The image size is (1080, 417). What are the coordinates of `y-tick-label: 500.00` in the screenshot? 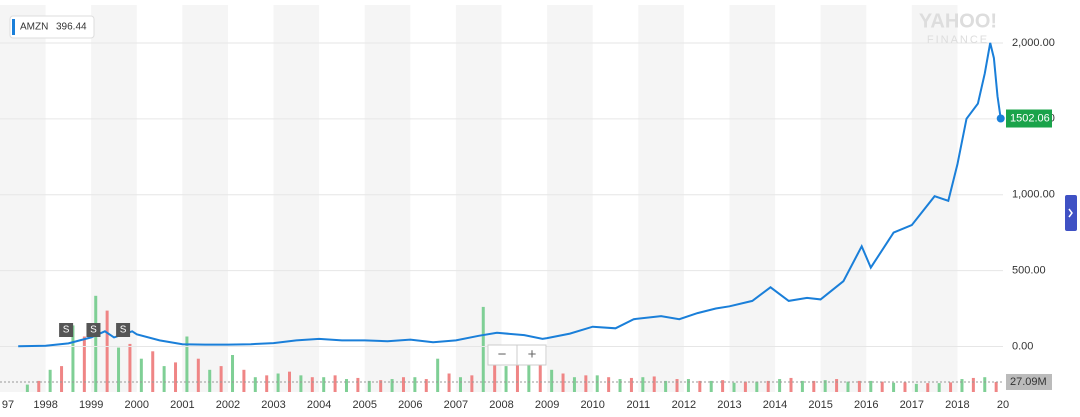 It's located at (1029, 270).